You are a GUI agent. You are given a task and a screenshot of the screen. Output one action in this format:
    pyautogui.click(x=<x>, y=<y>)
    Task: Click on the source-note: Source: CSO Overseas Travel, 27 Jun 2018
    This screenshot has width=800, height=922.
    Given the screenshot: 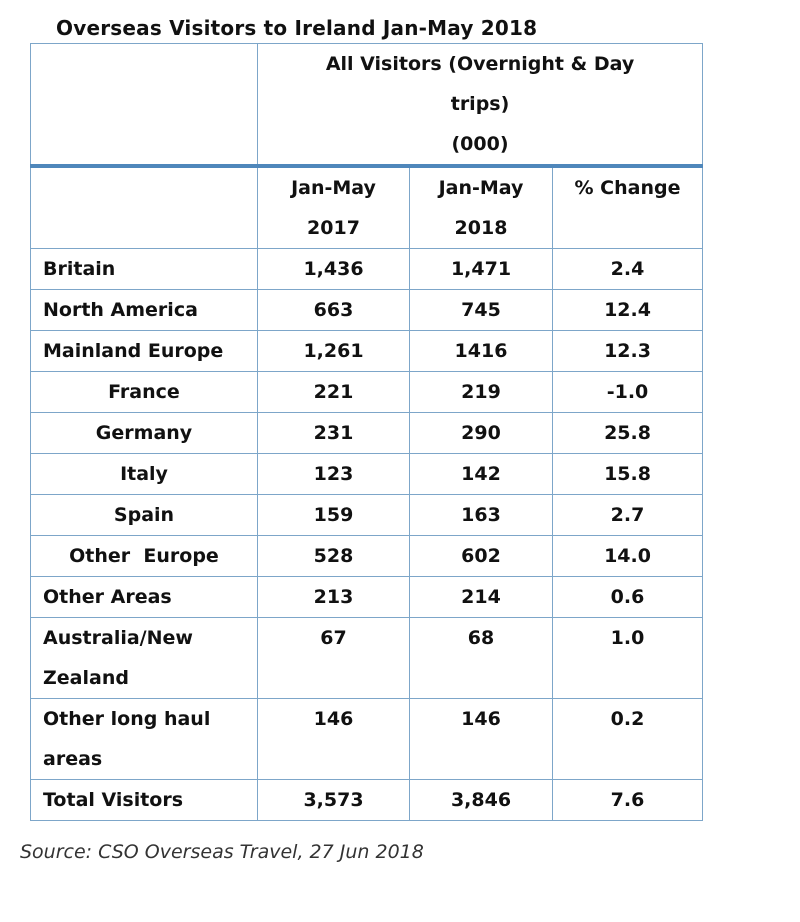 What is the action you would take?
    pyautogui.click(x=222, y=852)
    